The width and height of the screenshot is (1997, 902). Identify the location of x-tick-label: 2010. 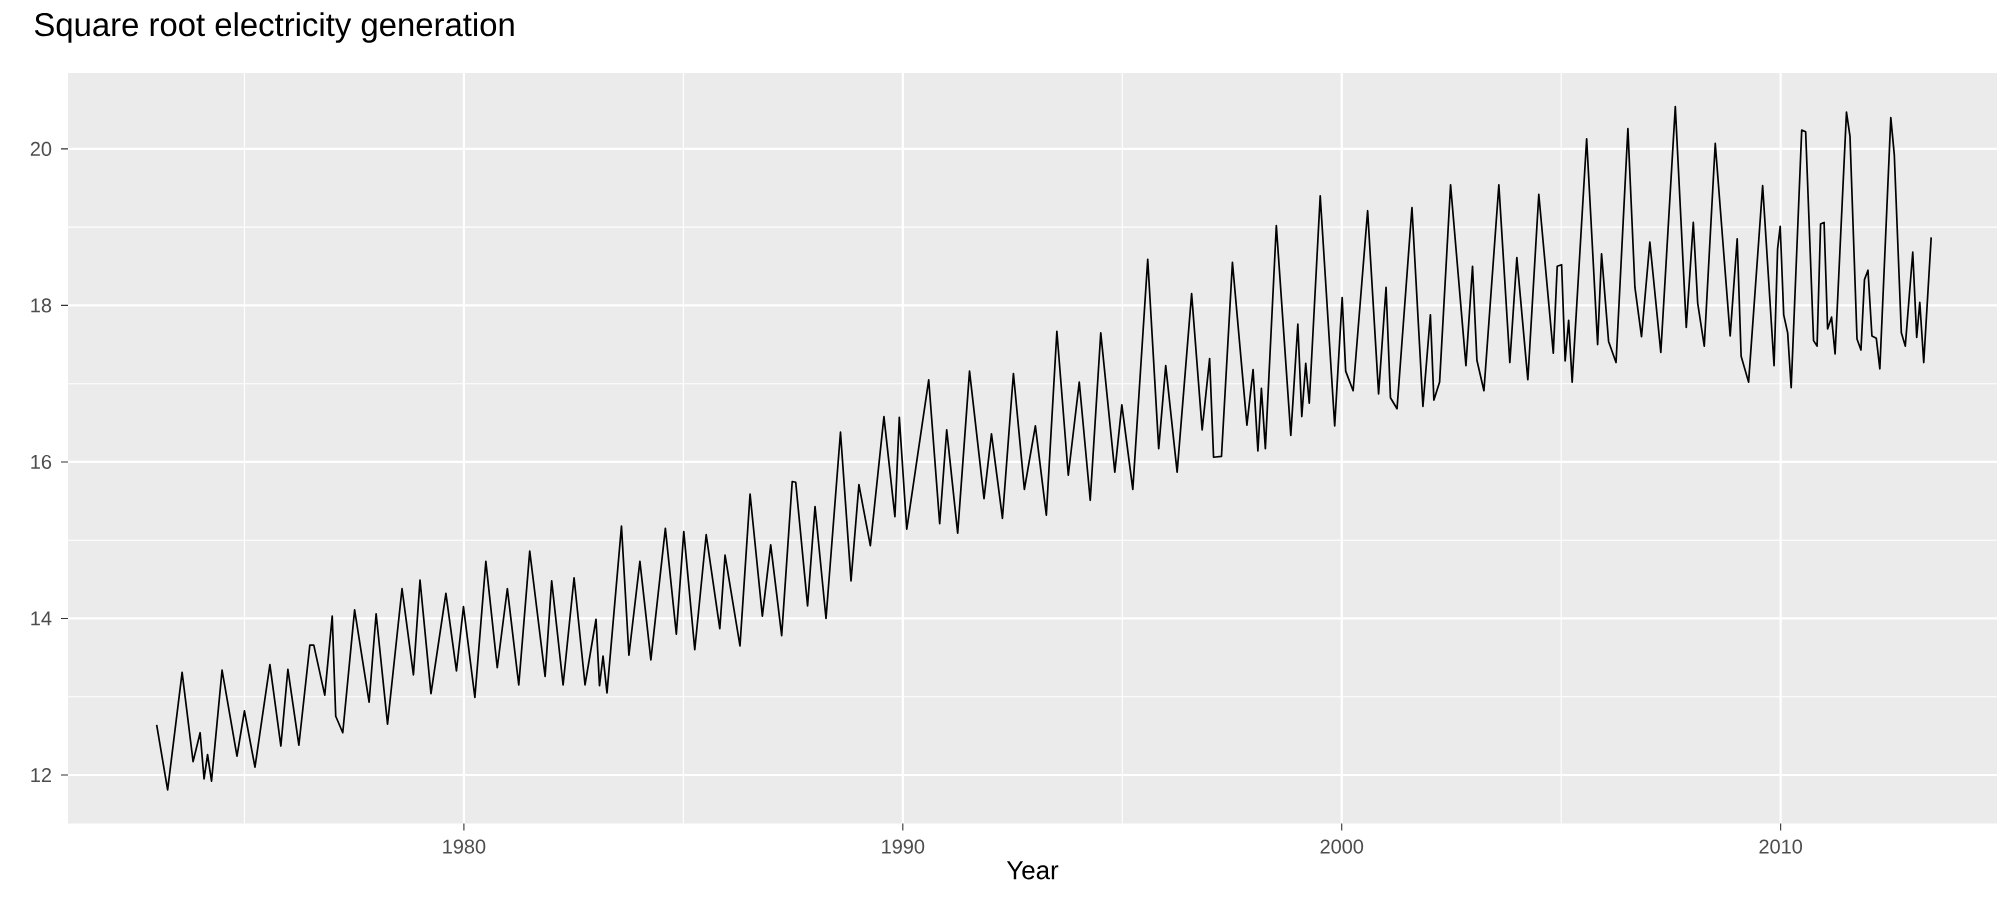
(1781, 846).